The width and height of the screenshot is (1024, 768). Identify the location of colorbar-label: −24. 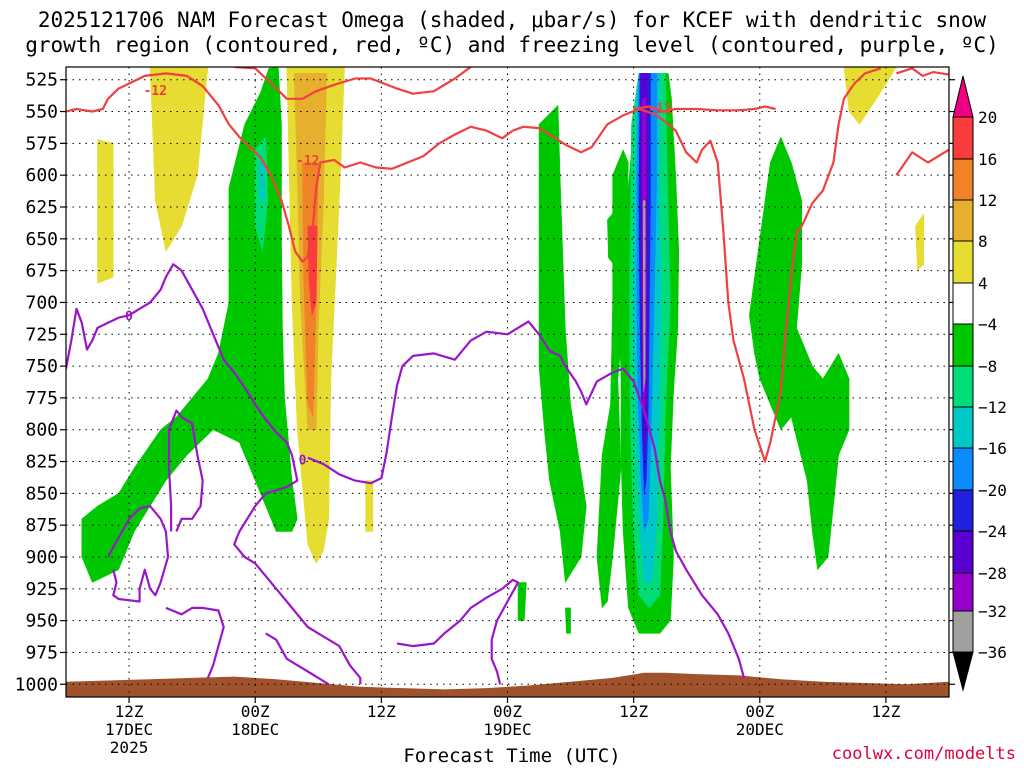
(992, 531).